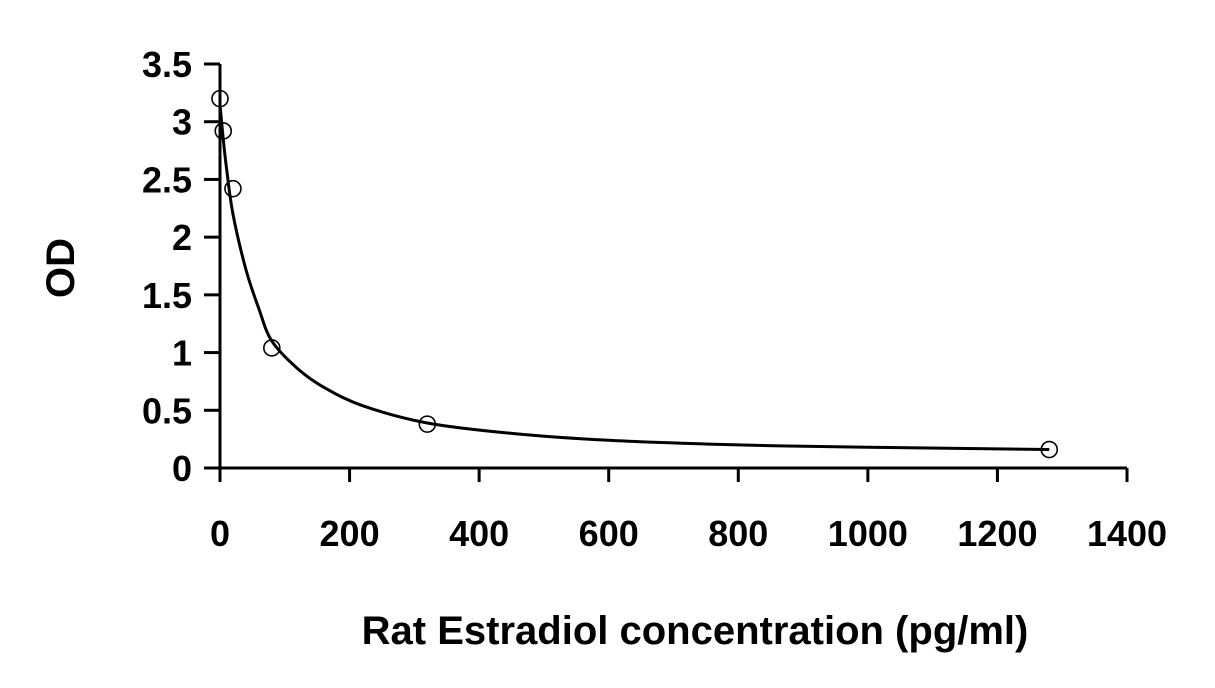 The width and height of the screenshot is (1215, 688). Describe the element at coordinates (182, 468) in the screenshot. I see `y-tick-label: 0` at that location.